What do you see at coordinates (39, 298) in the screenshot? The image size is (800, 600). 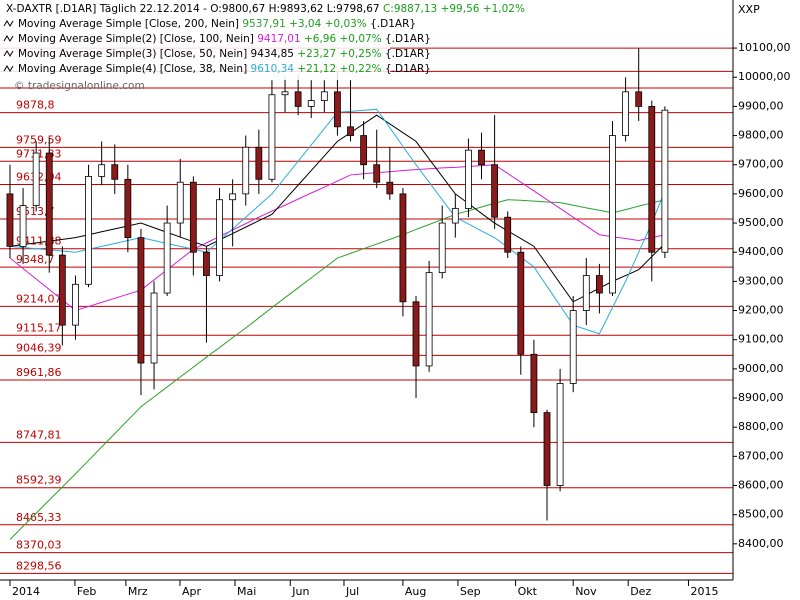 I see `level-label: 9214,07` at bounding box center [39, 298].